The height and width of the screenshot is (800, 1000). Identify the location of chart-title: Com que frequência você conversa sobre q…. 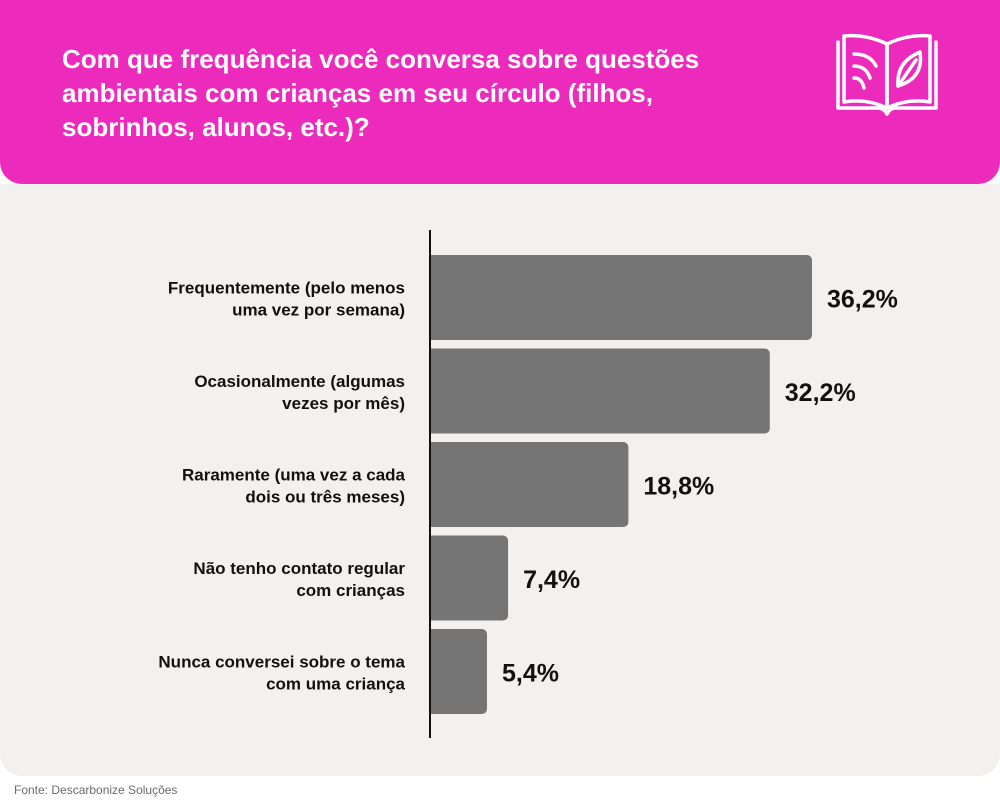
(381, 93).